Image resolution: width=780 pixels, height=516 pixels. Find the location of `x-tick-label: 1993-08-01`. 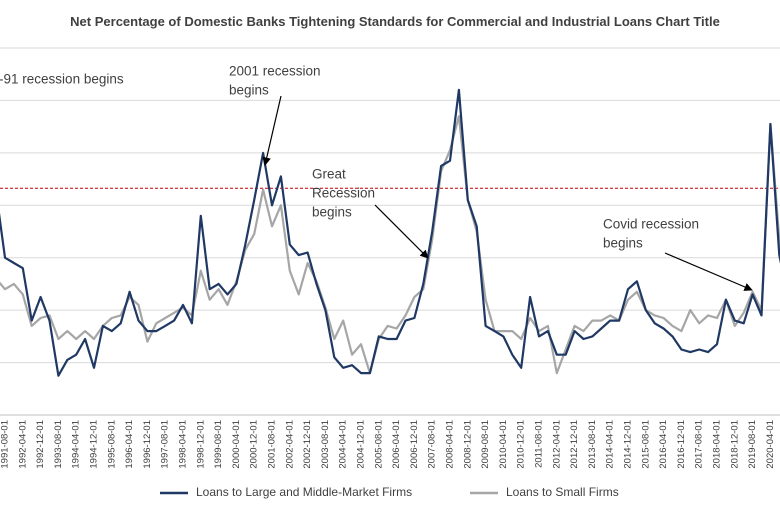

x-tick-label: 1993-08-01 is located at coordinates (58, 444).